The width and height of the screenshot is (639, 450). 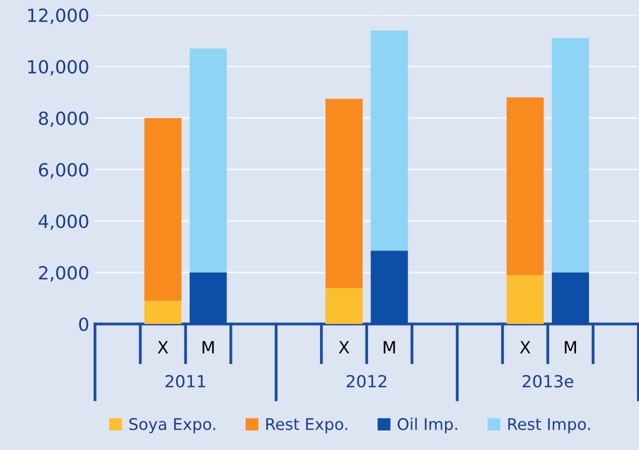 I want to click on legend-label: Oil Imp., so click(x=428, y=426).